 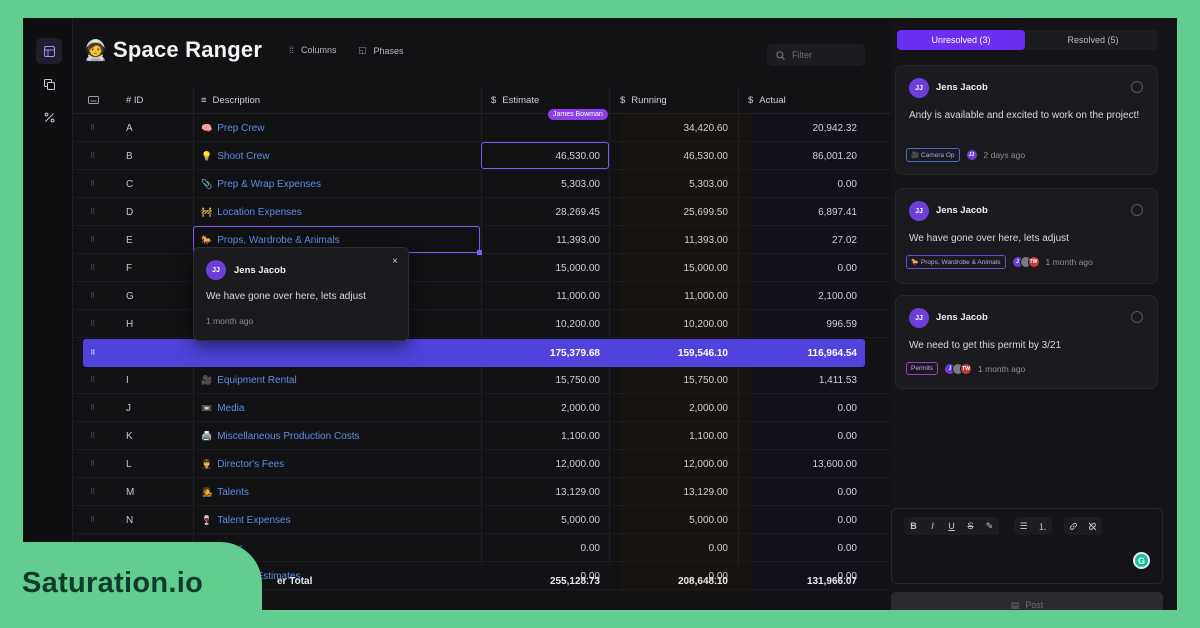 I want to click on comment-text: We need to get this permit by 3/21, so click(x=985, y=345).